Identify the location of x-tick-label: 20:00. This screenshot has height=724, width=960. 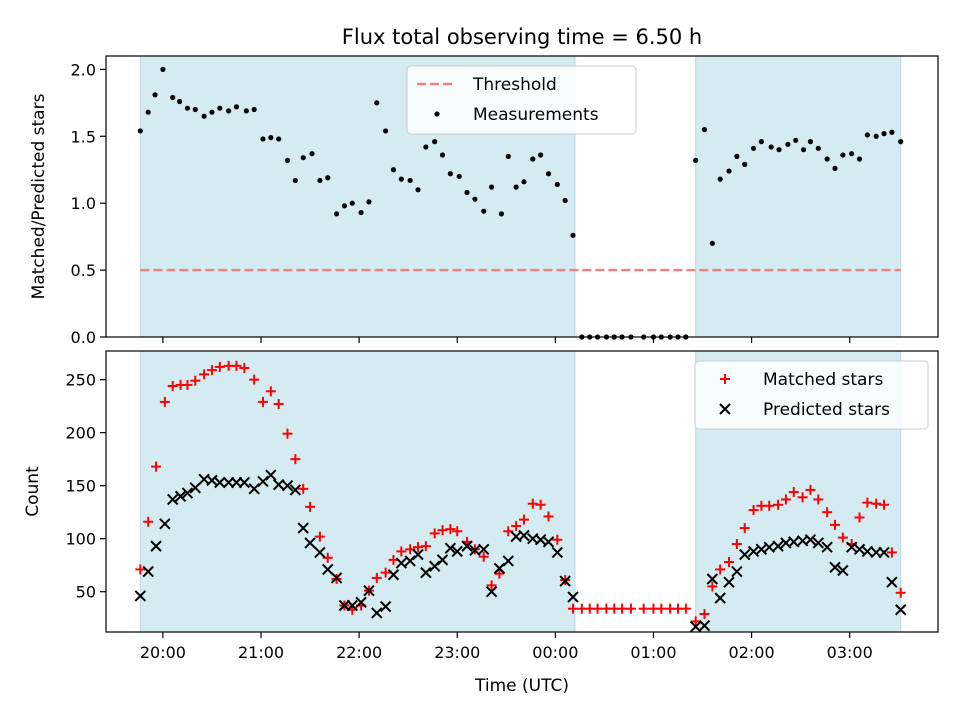
(163, 652).